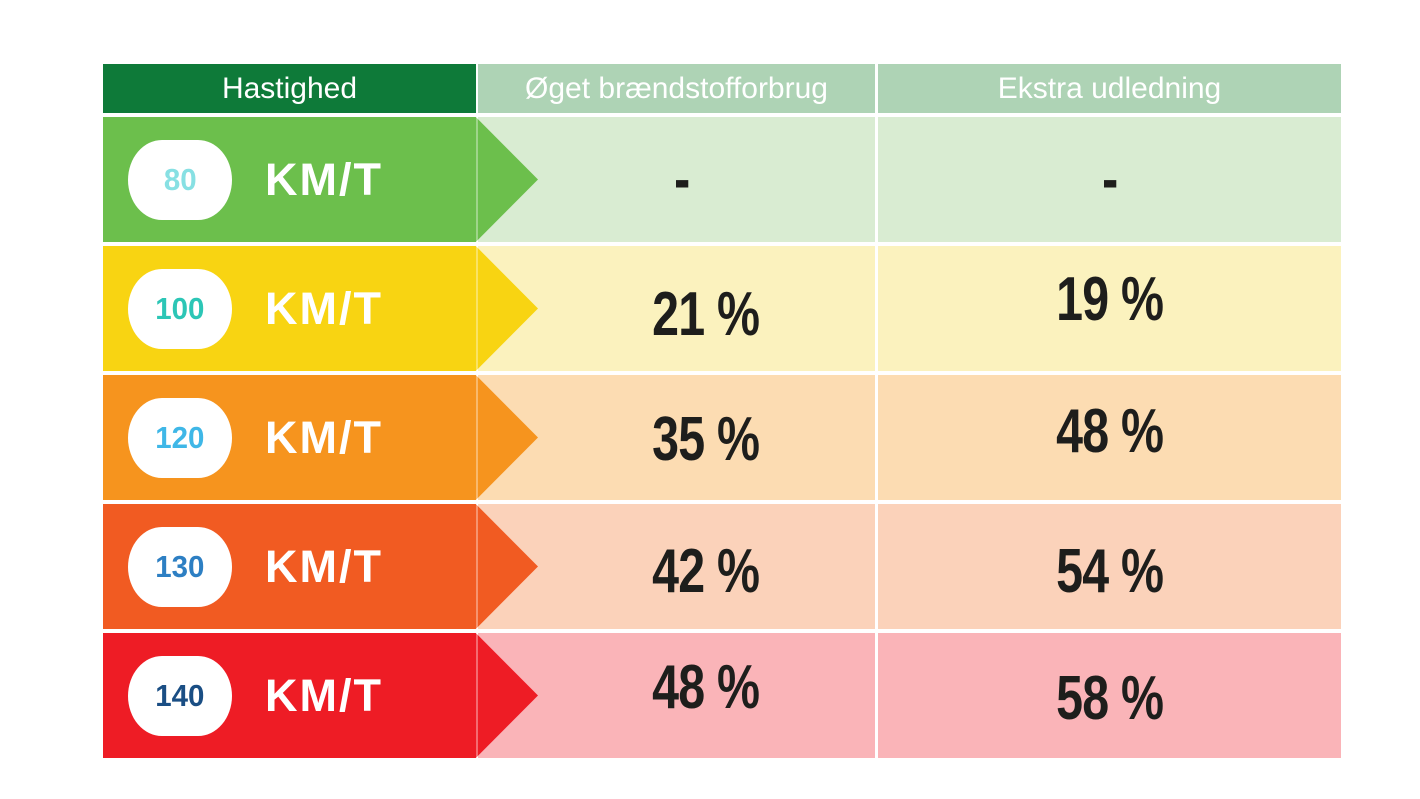 The width and height of the screenshot is (1420, 799). I want to click on table-row-140: 48 % 58 % 140 KM/T, so click(722, 695).